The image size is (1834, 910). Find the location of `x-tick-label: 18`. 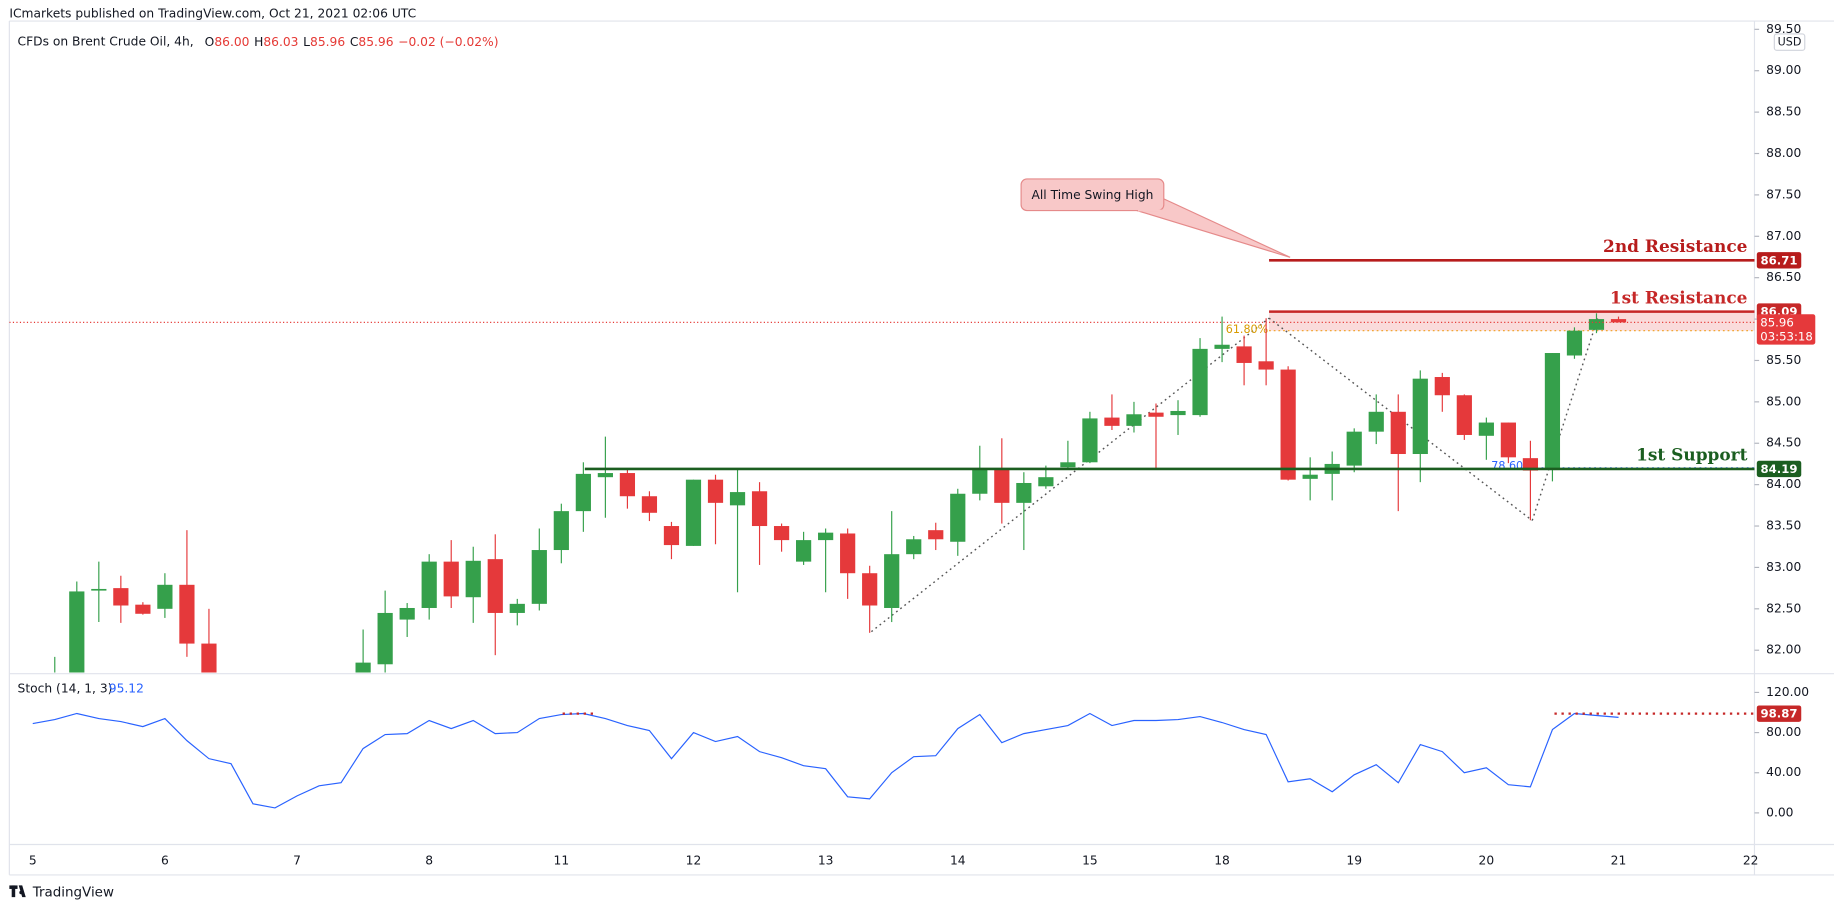

x-tick-label: 18 is located at coordinates (1222, 860).